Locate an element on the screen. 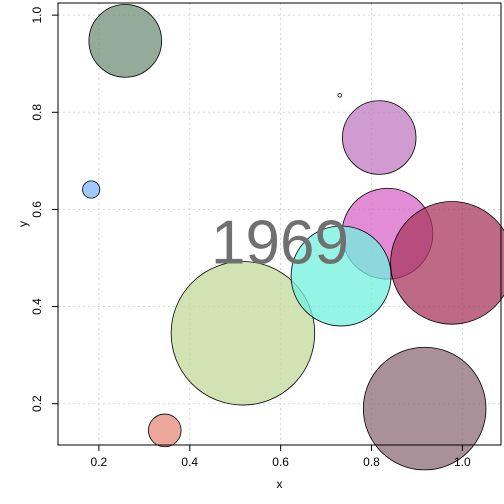 The width and height of the screenshot is (504, 504). x-tick-label-1: 0.4 is located at coordinates (189, 462).